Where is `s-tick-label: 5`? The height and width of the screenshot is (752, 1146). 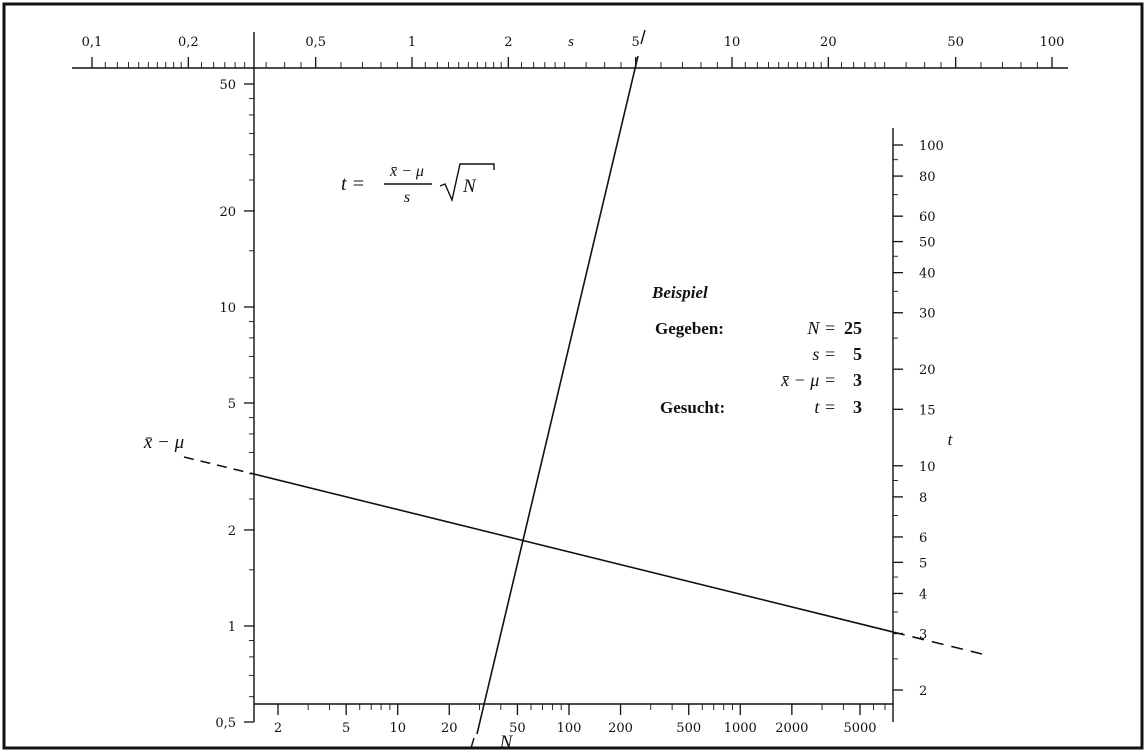
s-tick-label: 5 is located at coordinates (636, 42).